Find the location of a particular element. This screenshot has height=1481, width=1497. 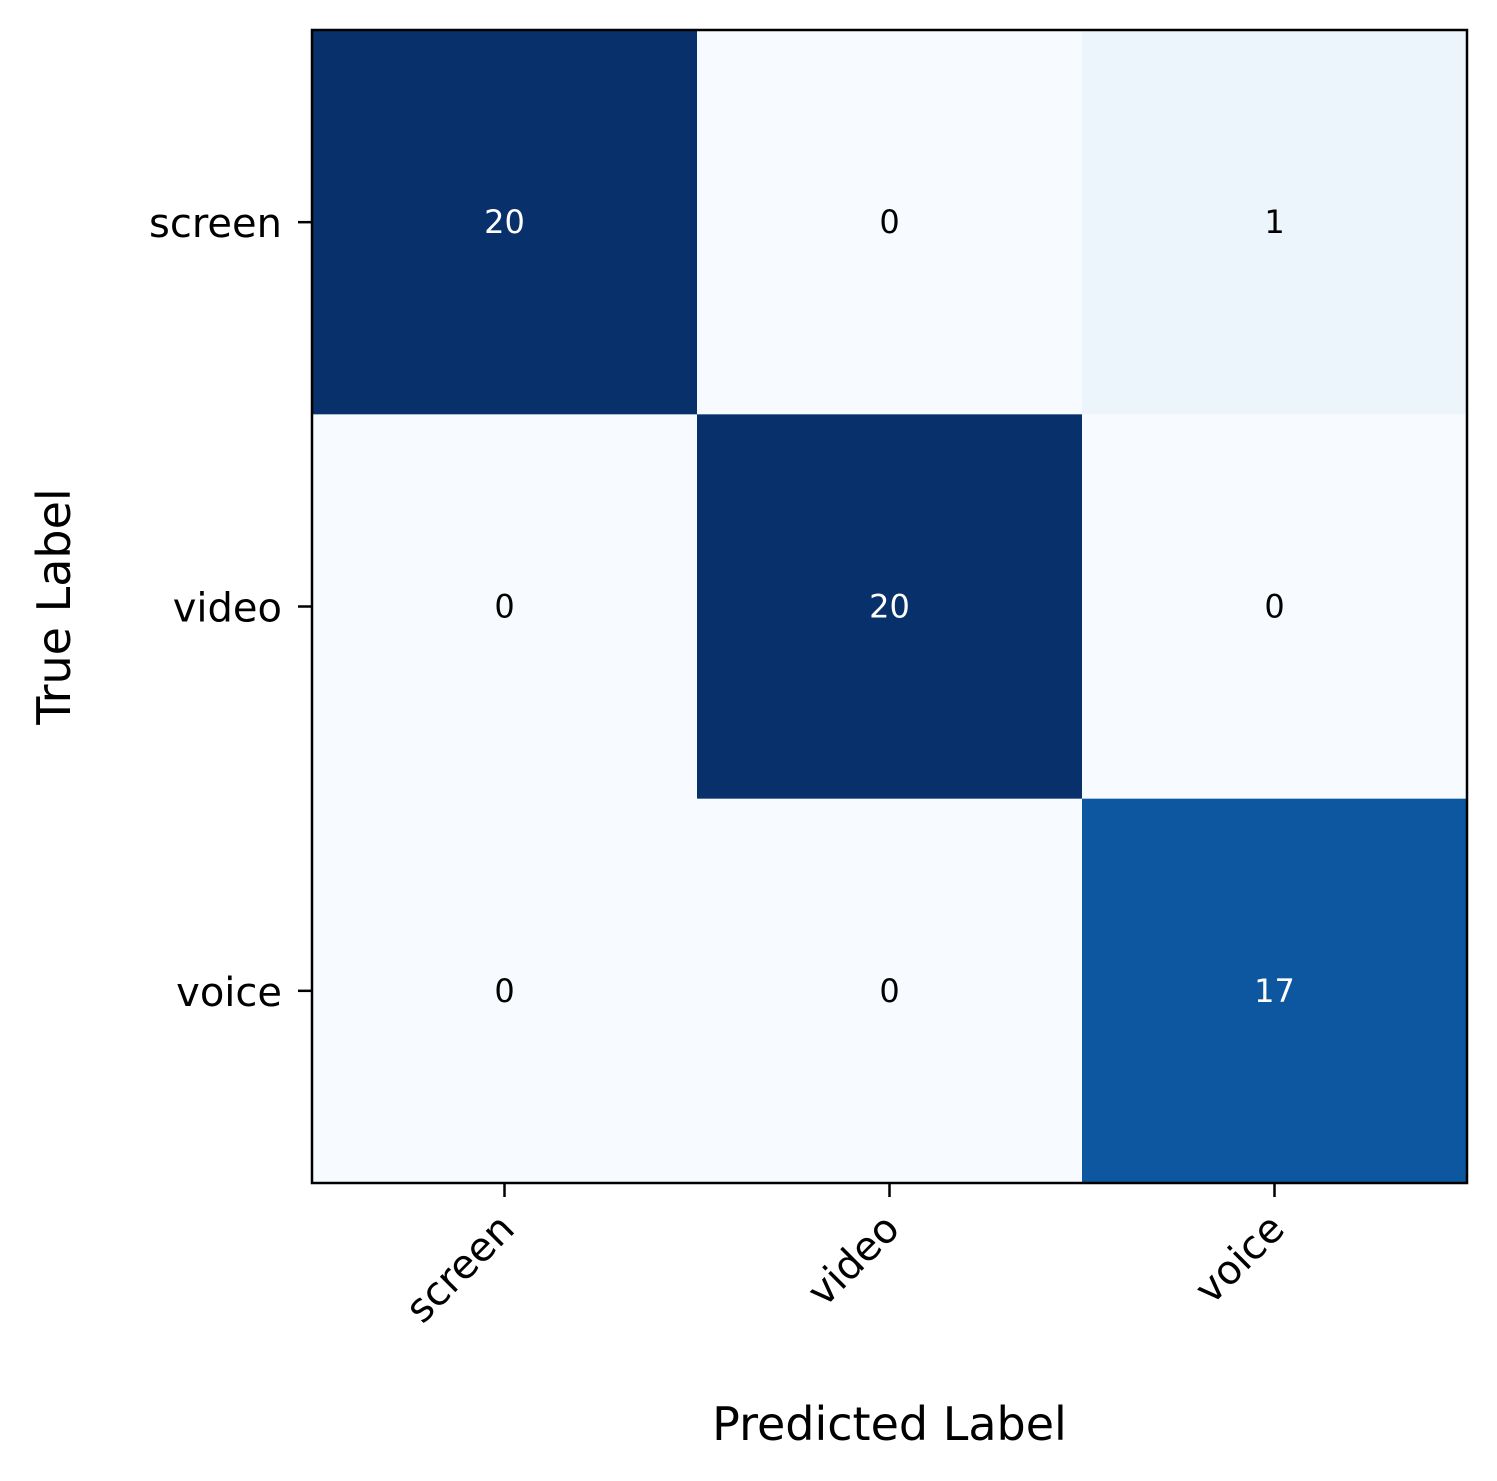

heatmap-cell-voice-screen is located at coordinates (505, 991).